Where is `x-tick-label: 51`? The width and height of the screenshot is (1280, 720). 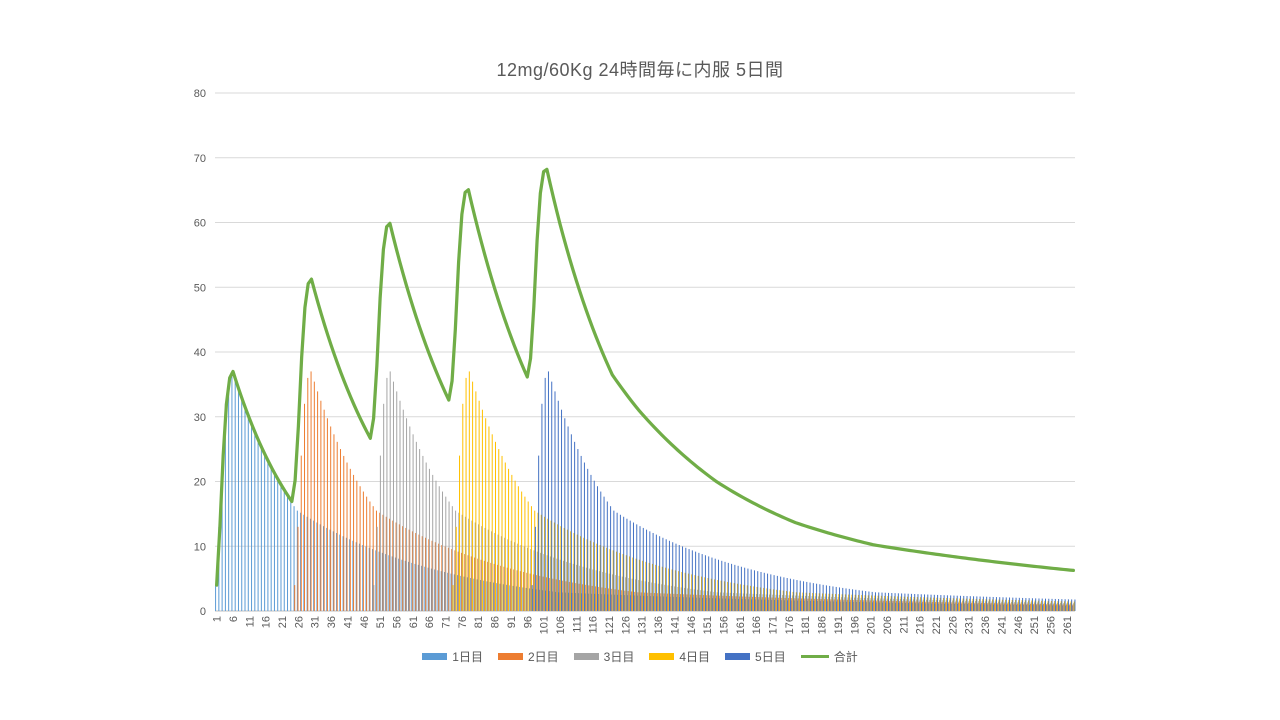
x-tick-label: 51 is located at coordinates (381, 622).